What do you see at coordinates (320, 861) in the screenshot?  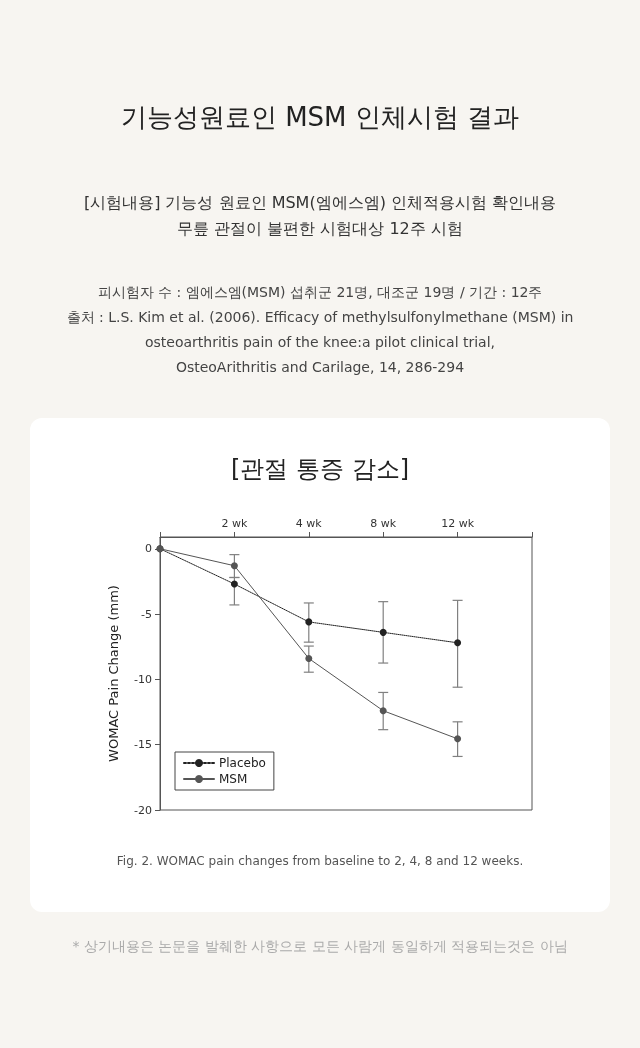 I see `caption: Fig. 2. WOMAC pain changes from baseline to 2, 4, 8 and 12 weeks.` at bounding box center [320, 861].